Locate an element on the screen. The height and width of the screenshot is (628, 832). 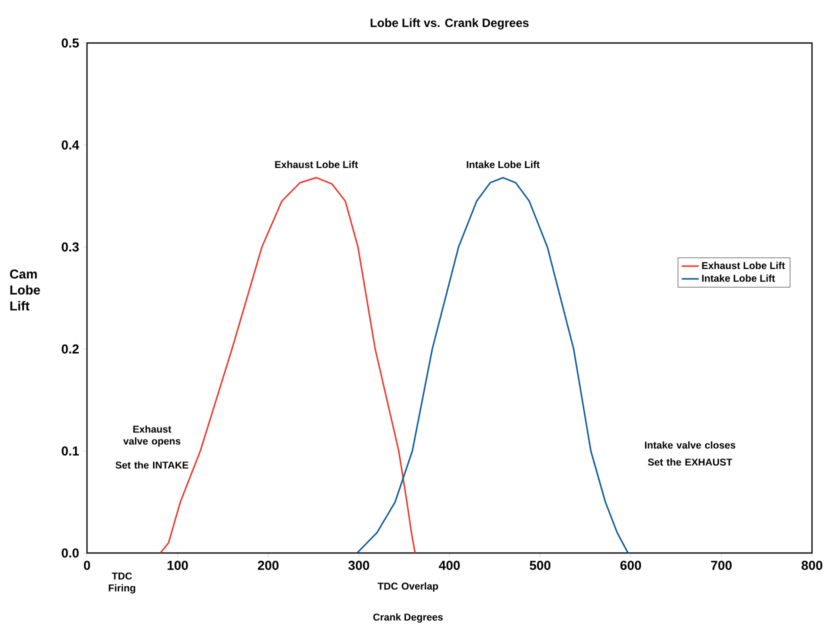
x-tick-label: 200 is located at coordinates (268, 565).